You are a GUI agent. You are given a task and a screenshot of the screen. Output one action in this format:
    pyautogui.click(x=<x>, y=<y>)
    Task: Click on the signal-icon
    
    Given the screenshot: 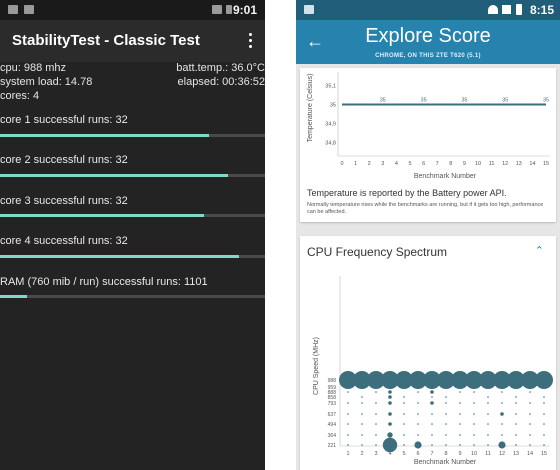 What is the action you would take?
    pyautogui.click(x=506, y=9)
    